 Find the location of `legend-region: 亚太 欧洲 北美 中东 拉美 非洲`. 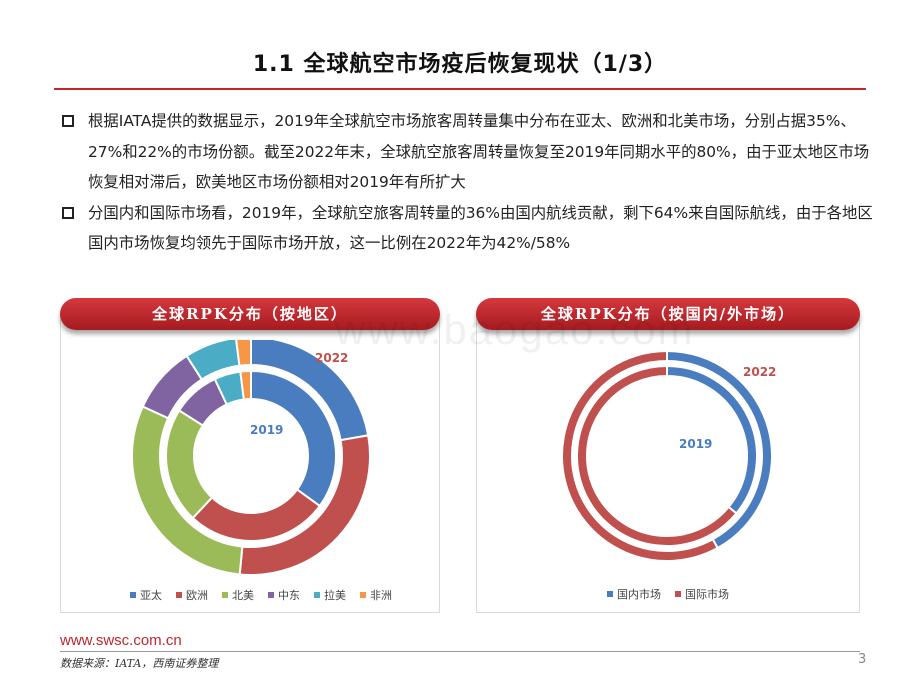

legend-region: 亚太 欧洲 北美 中东 拉美 非洲 is located at coordinates (261, 595).